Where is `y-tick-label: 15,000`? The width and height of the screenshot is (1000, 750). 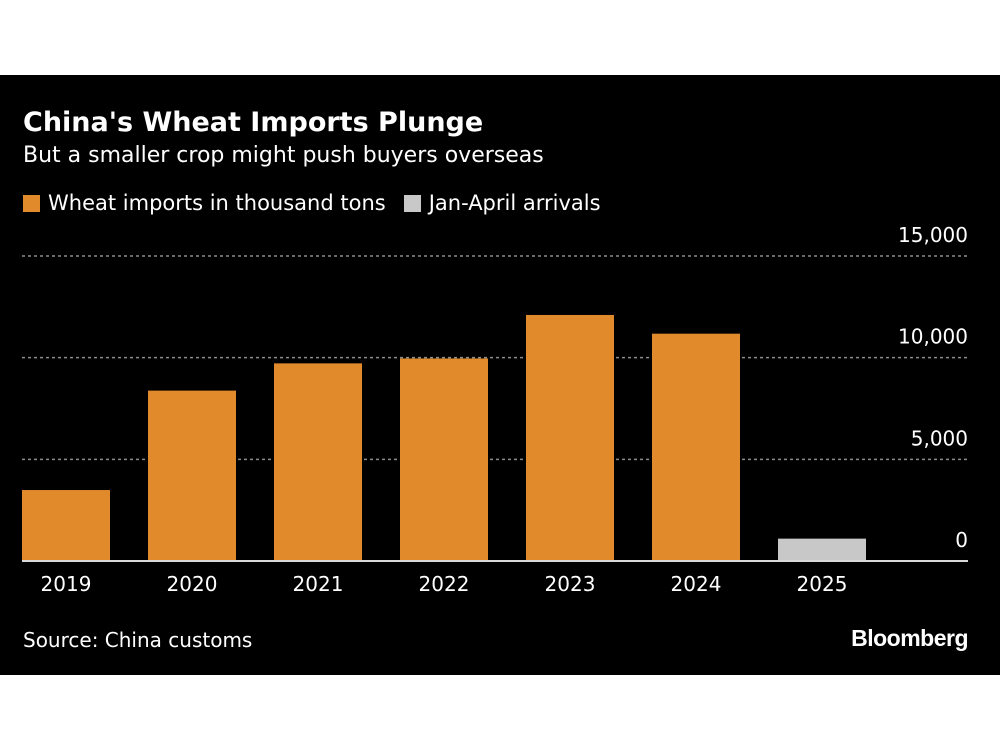
y-tick-label: 15,000 is located at coordinates (933, 235).